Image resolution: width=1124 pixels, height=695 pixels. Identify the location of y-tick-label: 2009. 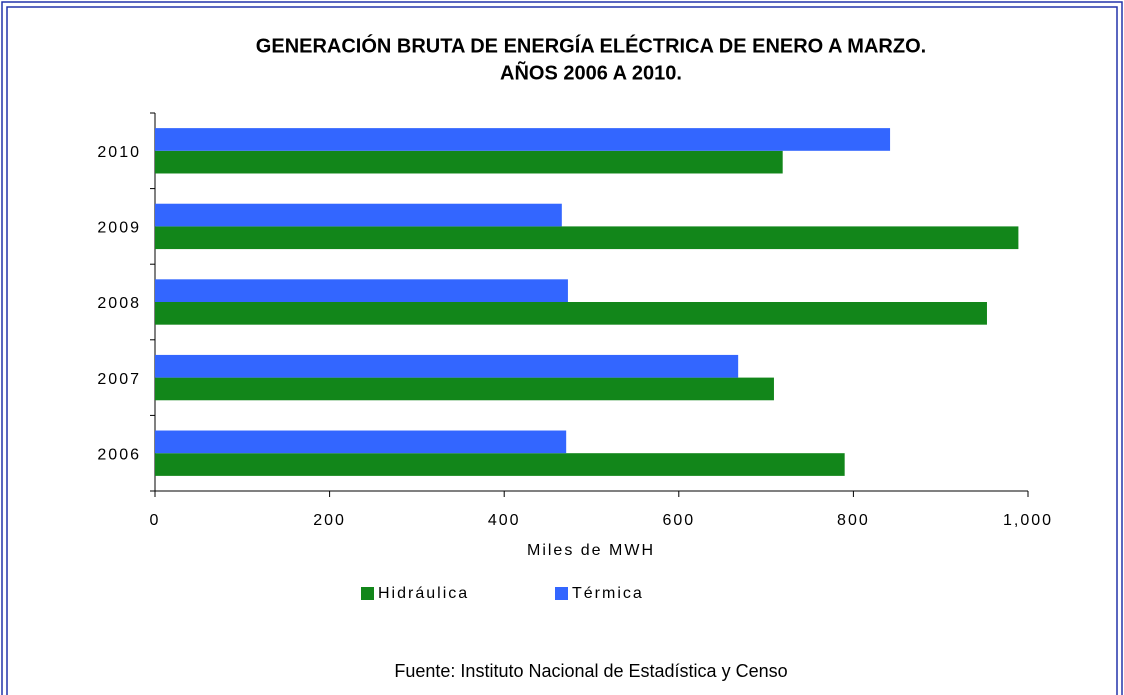
(119, 228).